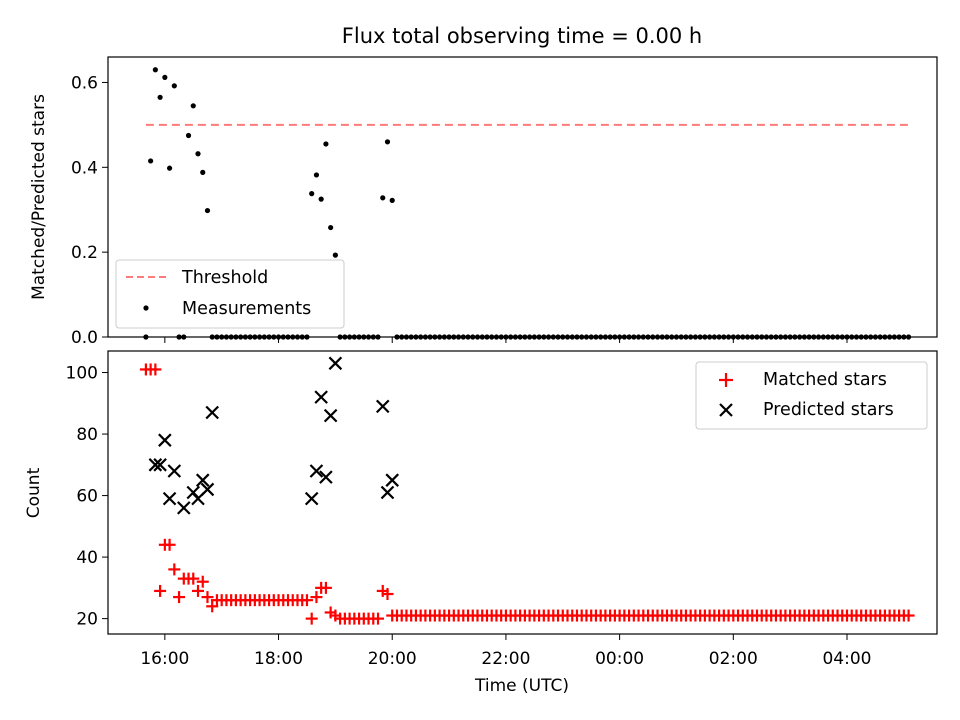 The width and height of the screenshot is (960, 720). What do you see at coordinates (84, 253) in the screenshot?
I see `y-tick-label: 0.2` at bounding box center [84, 253].